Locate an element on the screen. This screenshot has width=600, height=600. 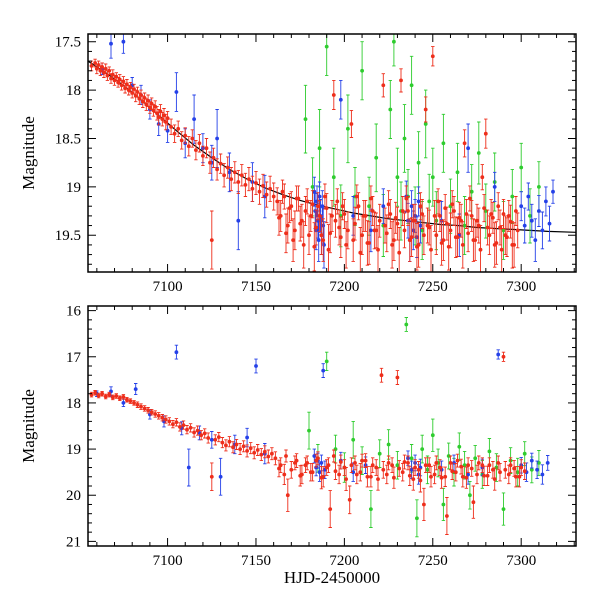
x-axis-label: HJD-2450000 is located at coordinates (332, 577).